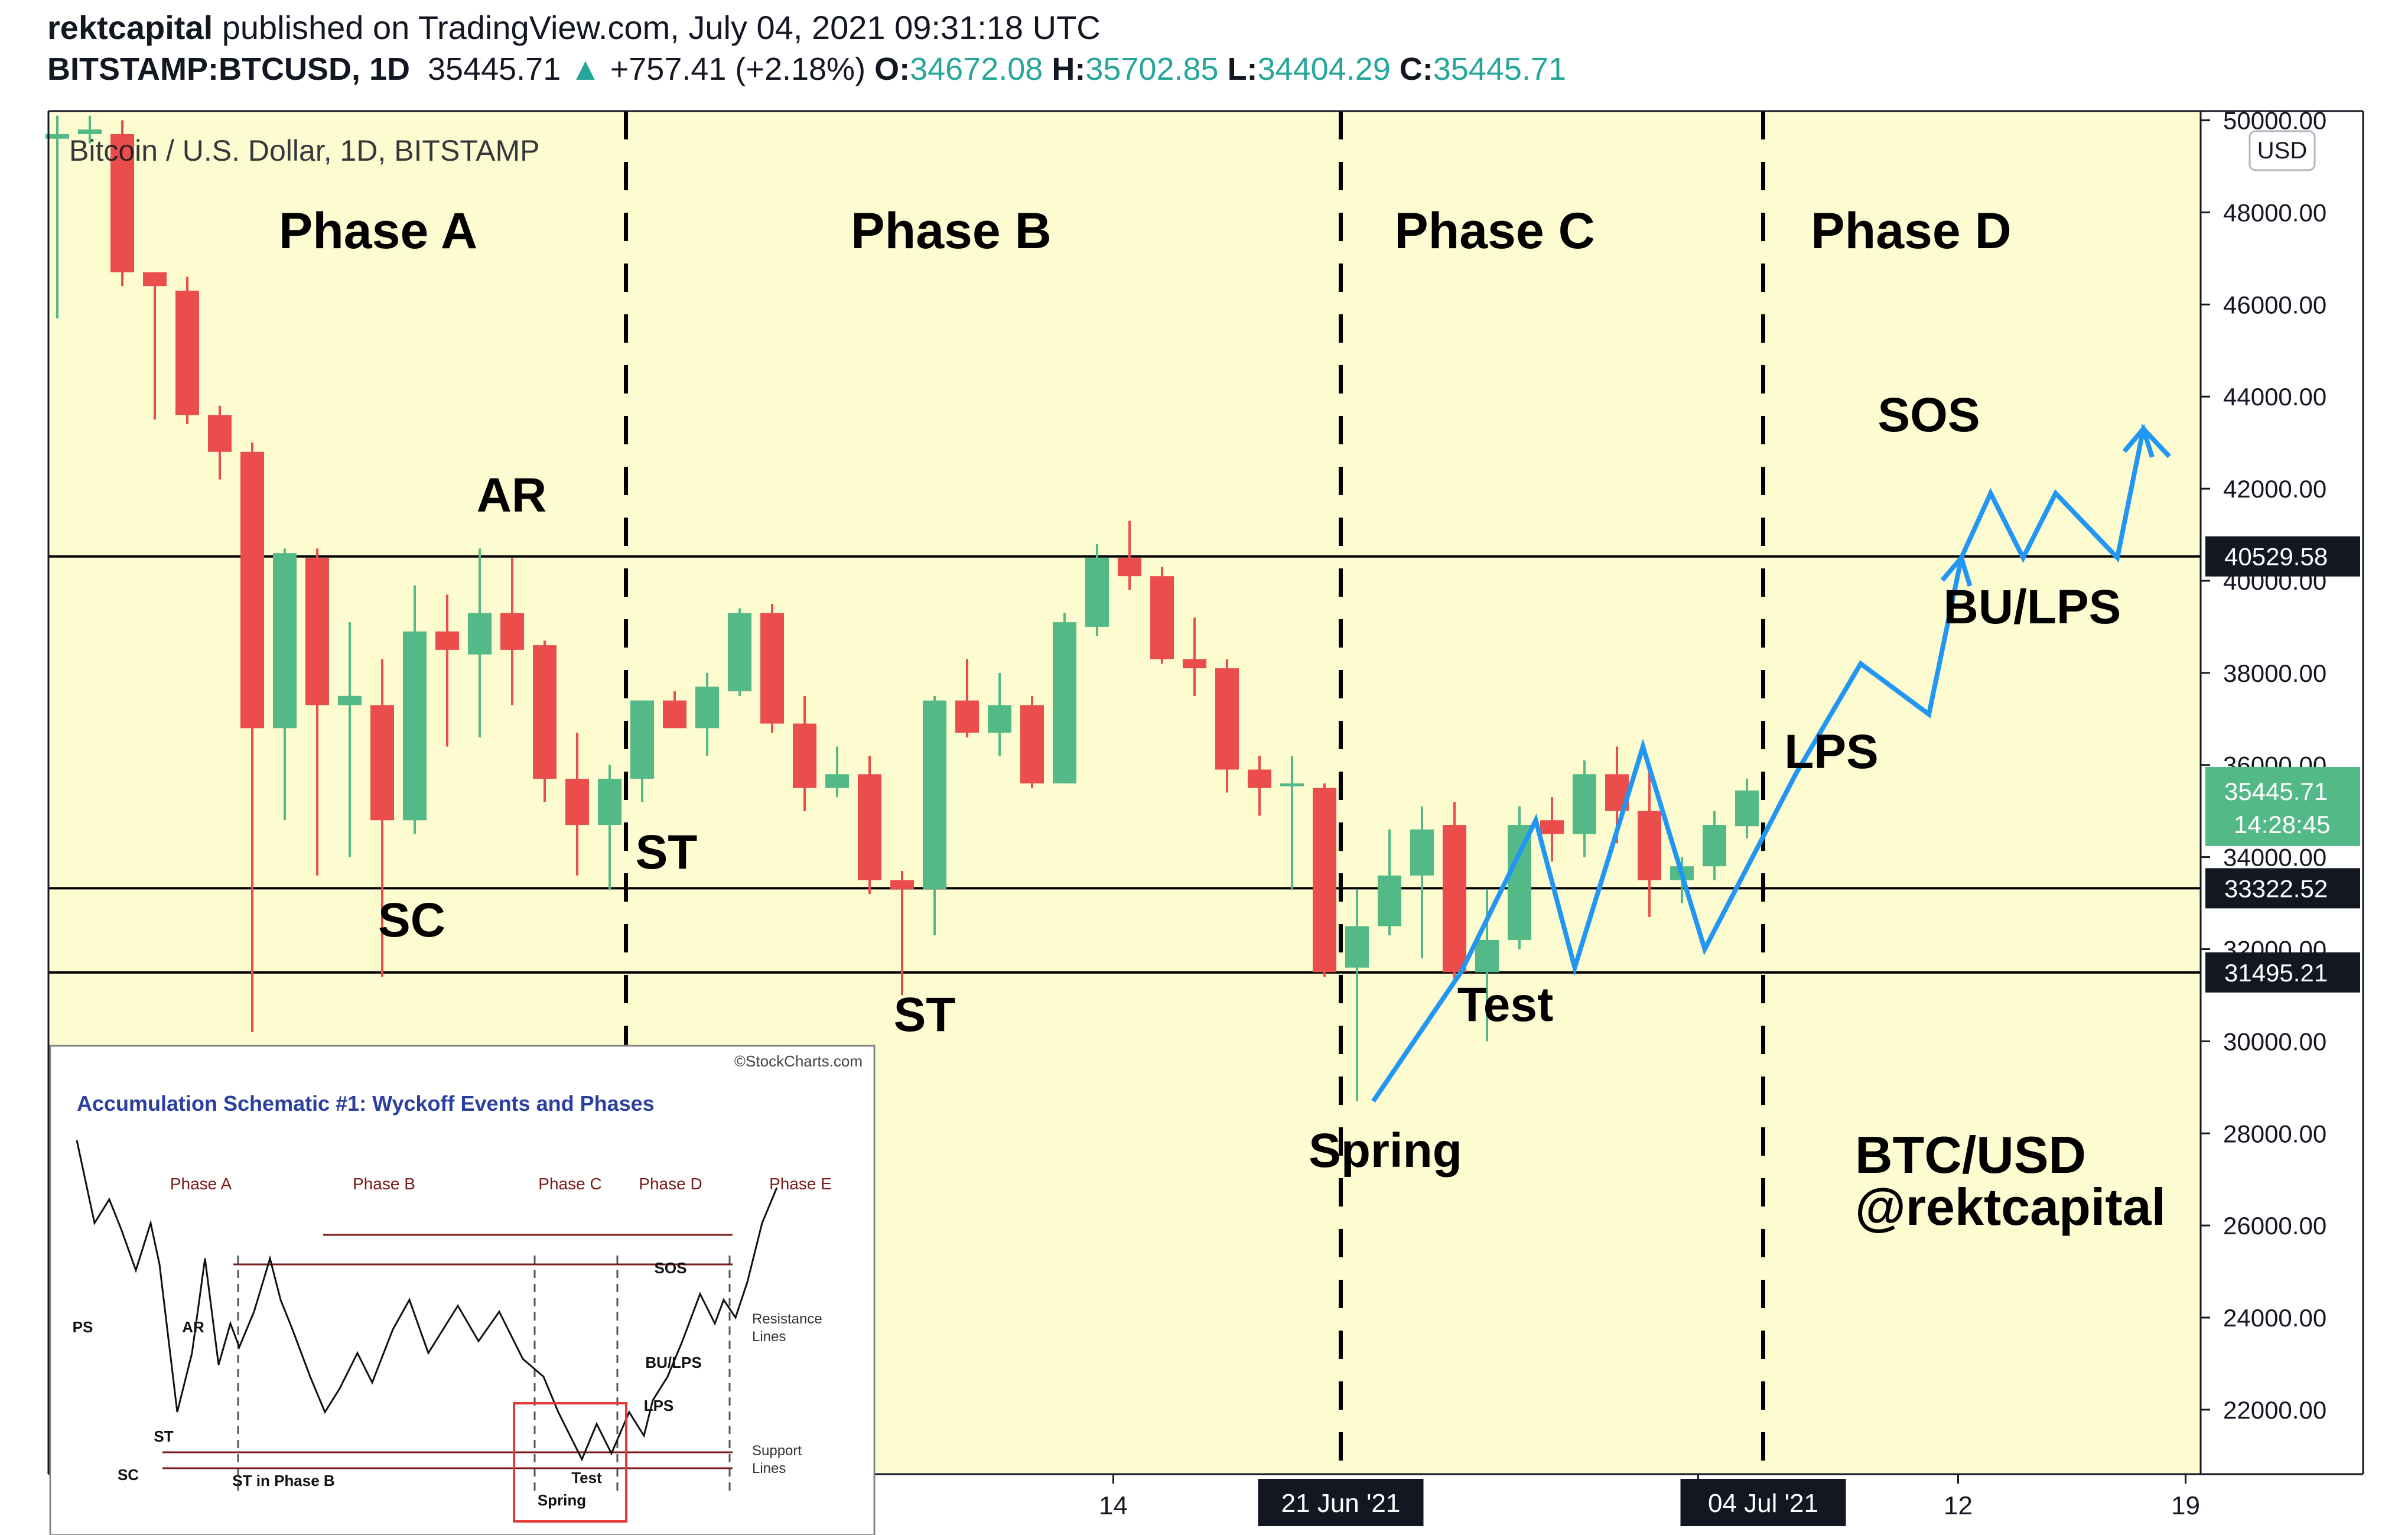 Image resolution: width=2408 pixels, height=1535 pixels. What do you see at coordinates (2274, 1318) in the screenshot?
I see `y-tick-label: 24000.00` at bounding box center [2274, 1318].